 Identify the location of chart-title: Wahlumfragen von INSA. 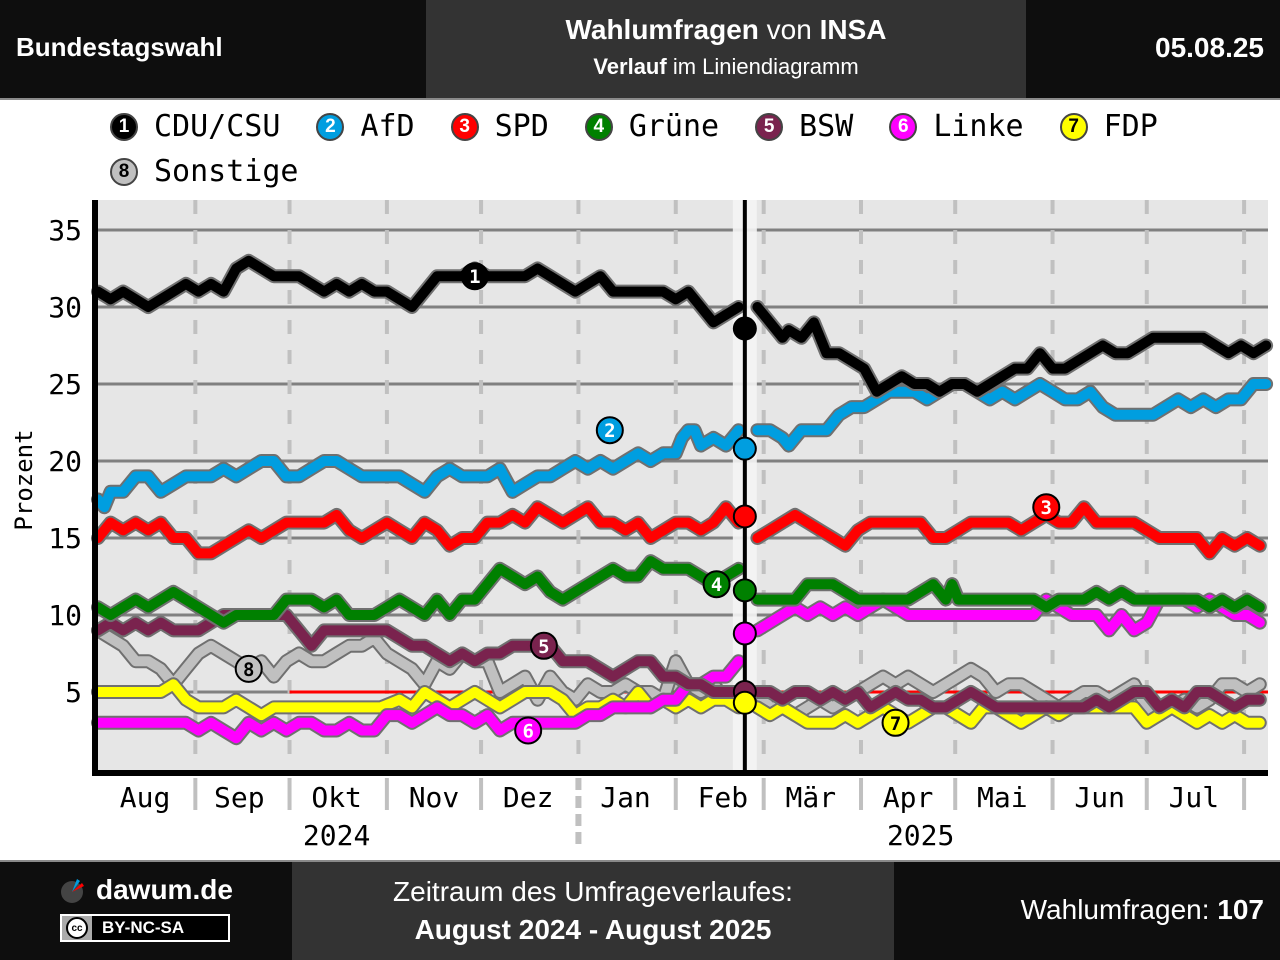
(726, 30).